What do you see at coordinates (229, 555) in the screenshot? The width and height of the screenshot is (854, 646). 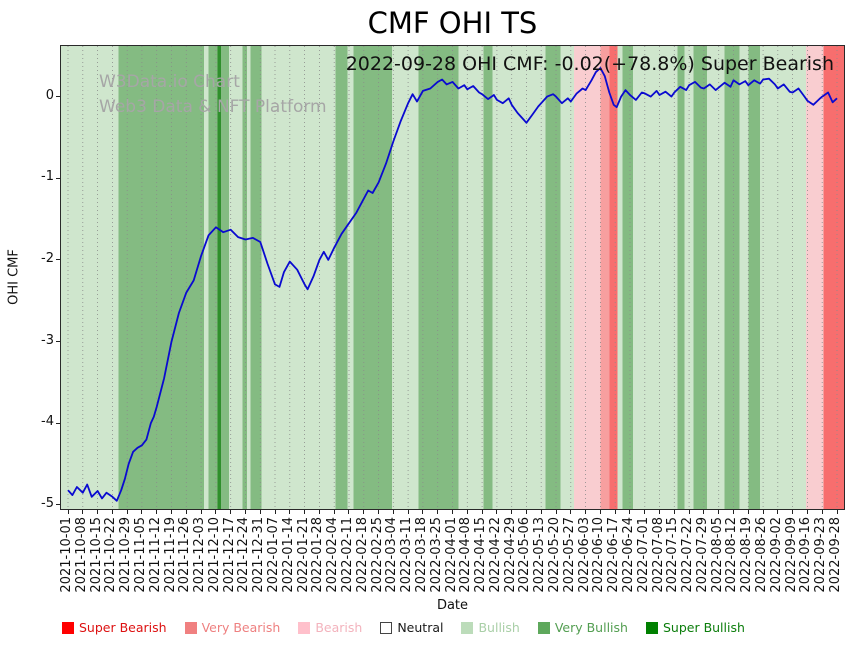 I see `x-tick-label: 2021-12-17` at bounding box center [229, 555].